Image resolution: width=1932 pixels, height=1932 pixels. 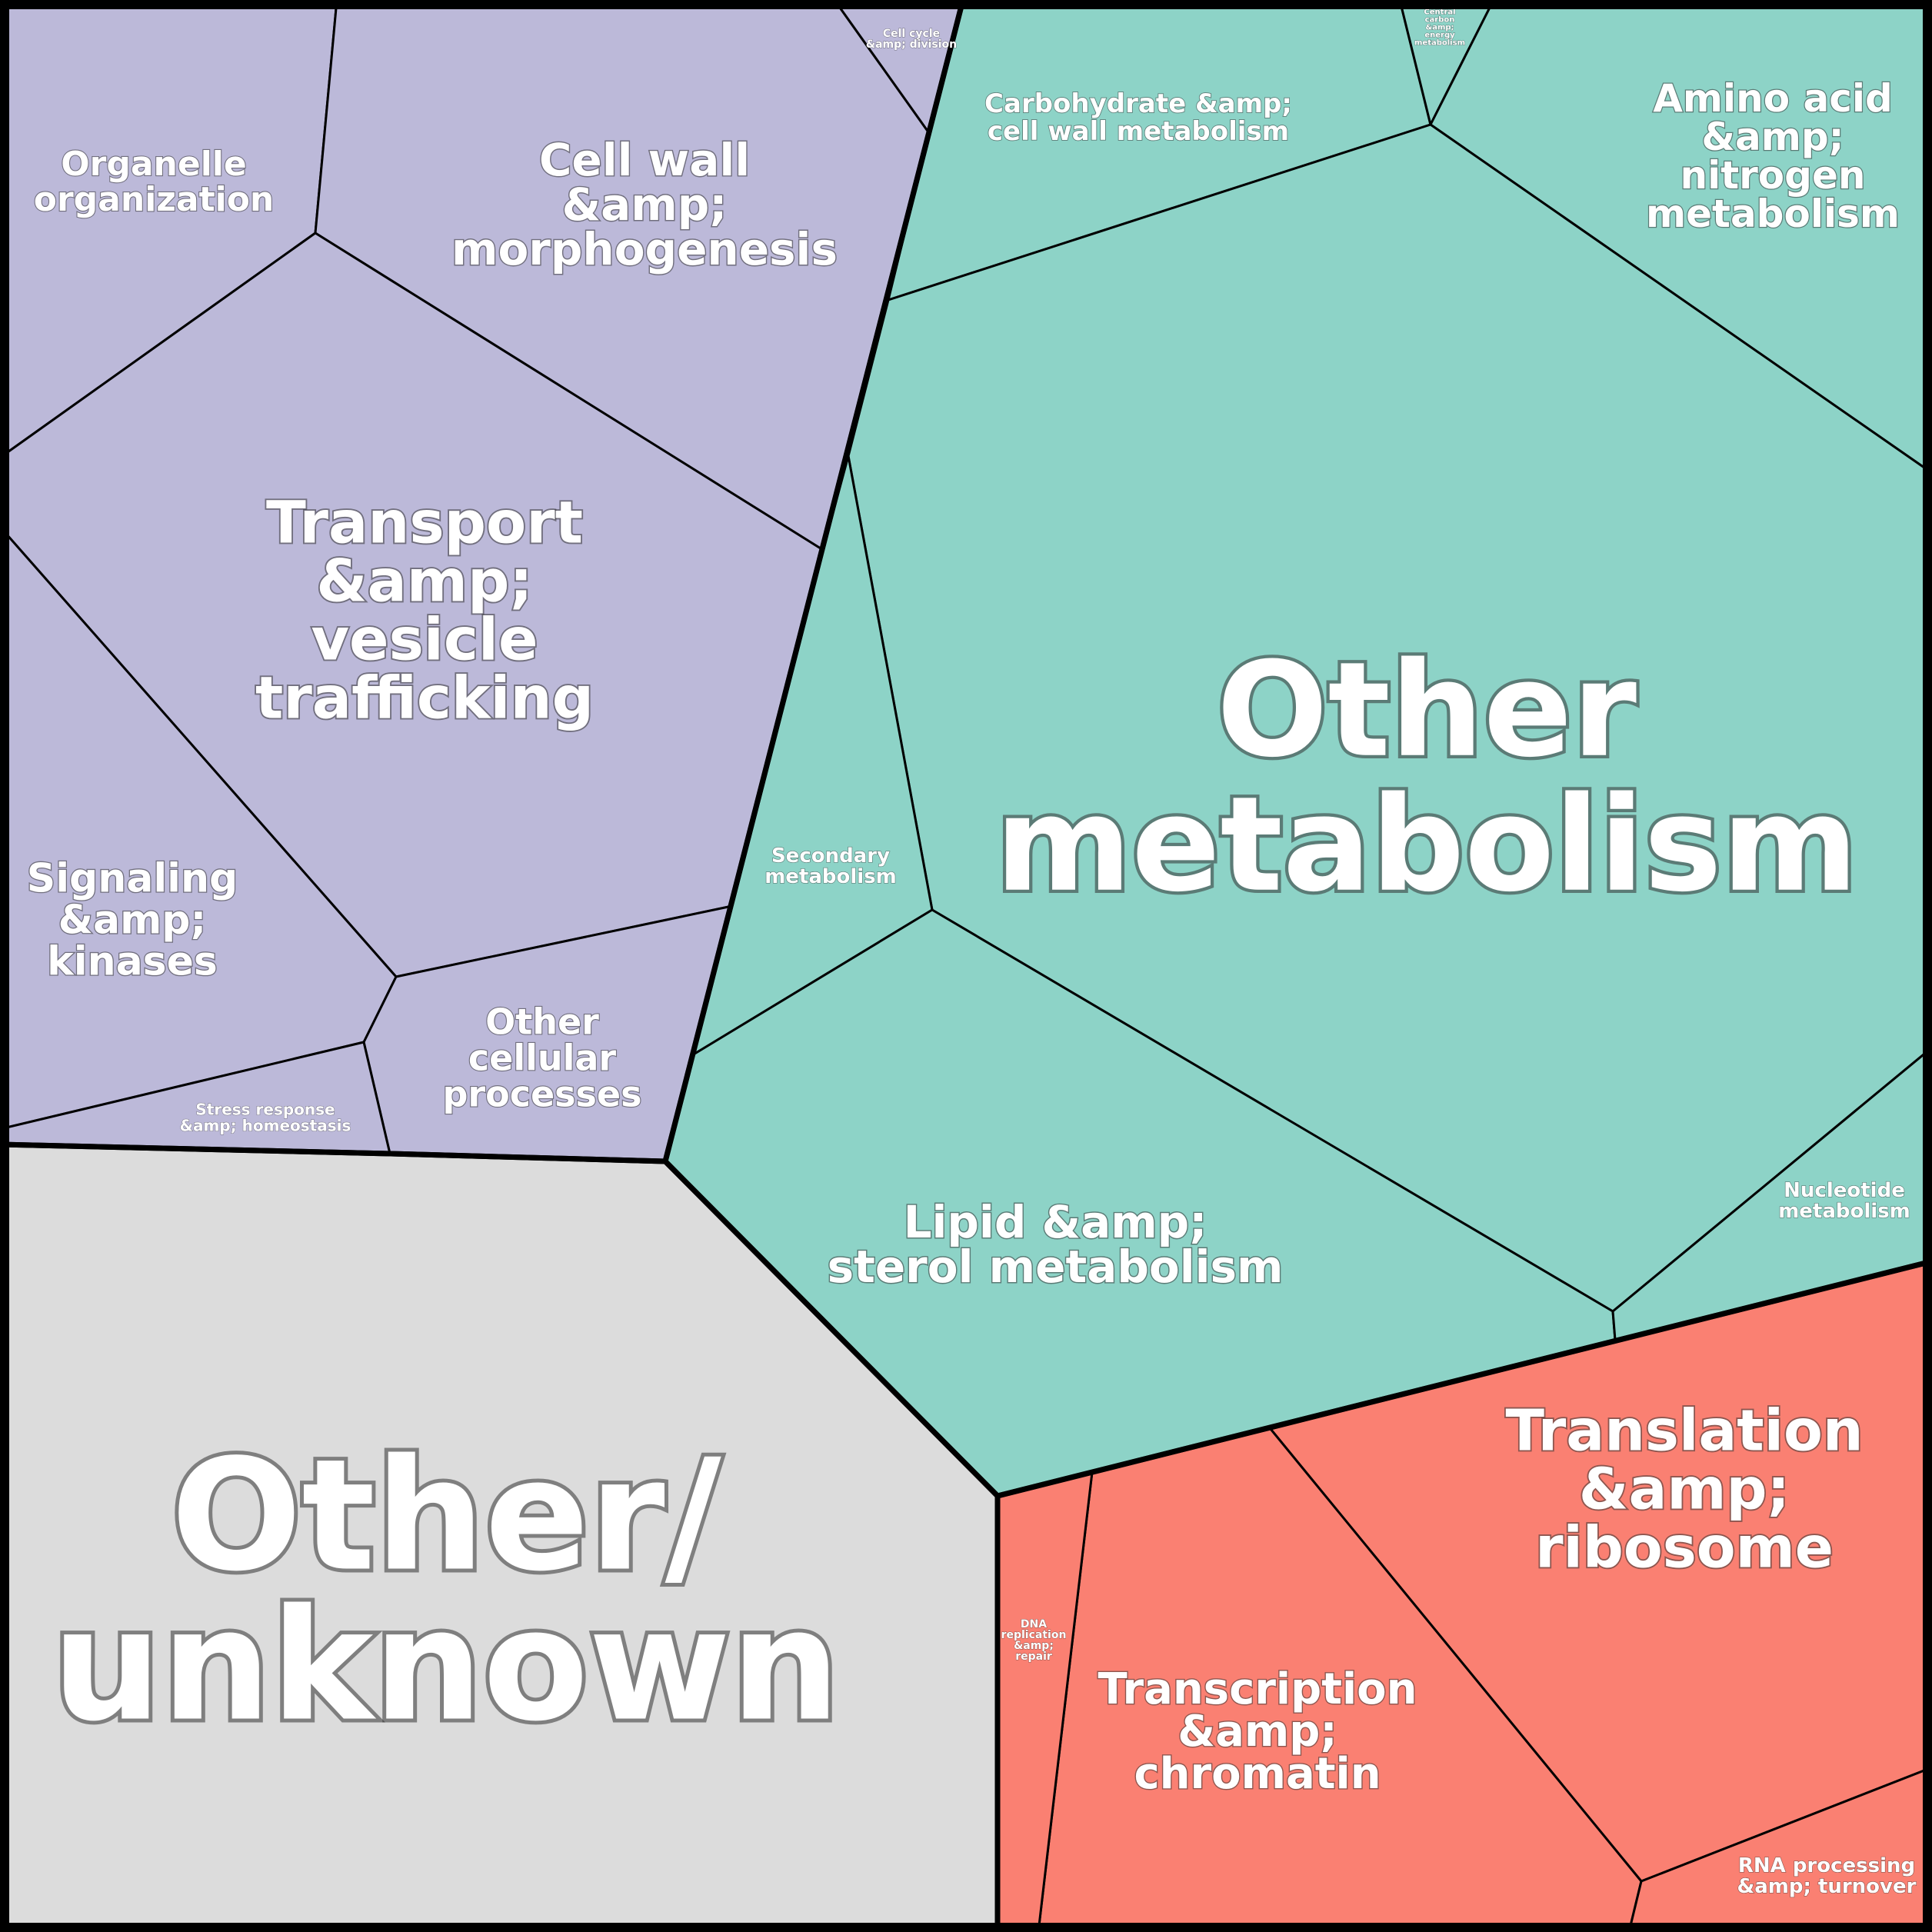 I want to click on label-line: trafficking, so click(x=424, y=697).